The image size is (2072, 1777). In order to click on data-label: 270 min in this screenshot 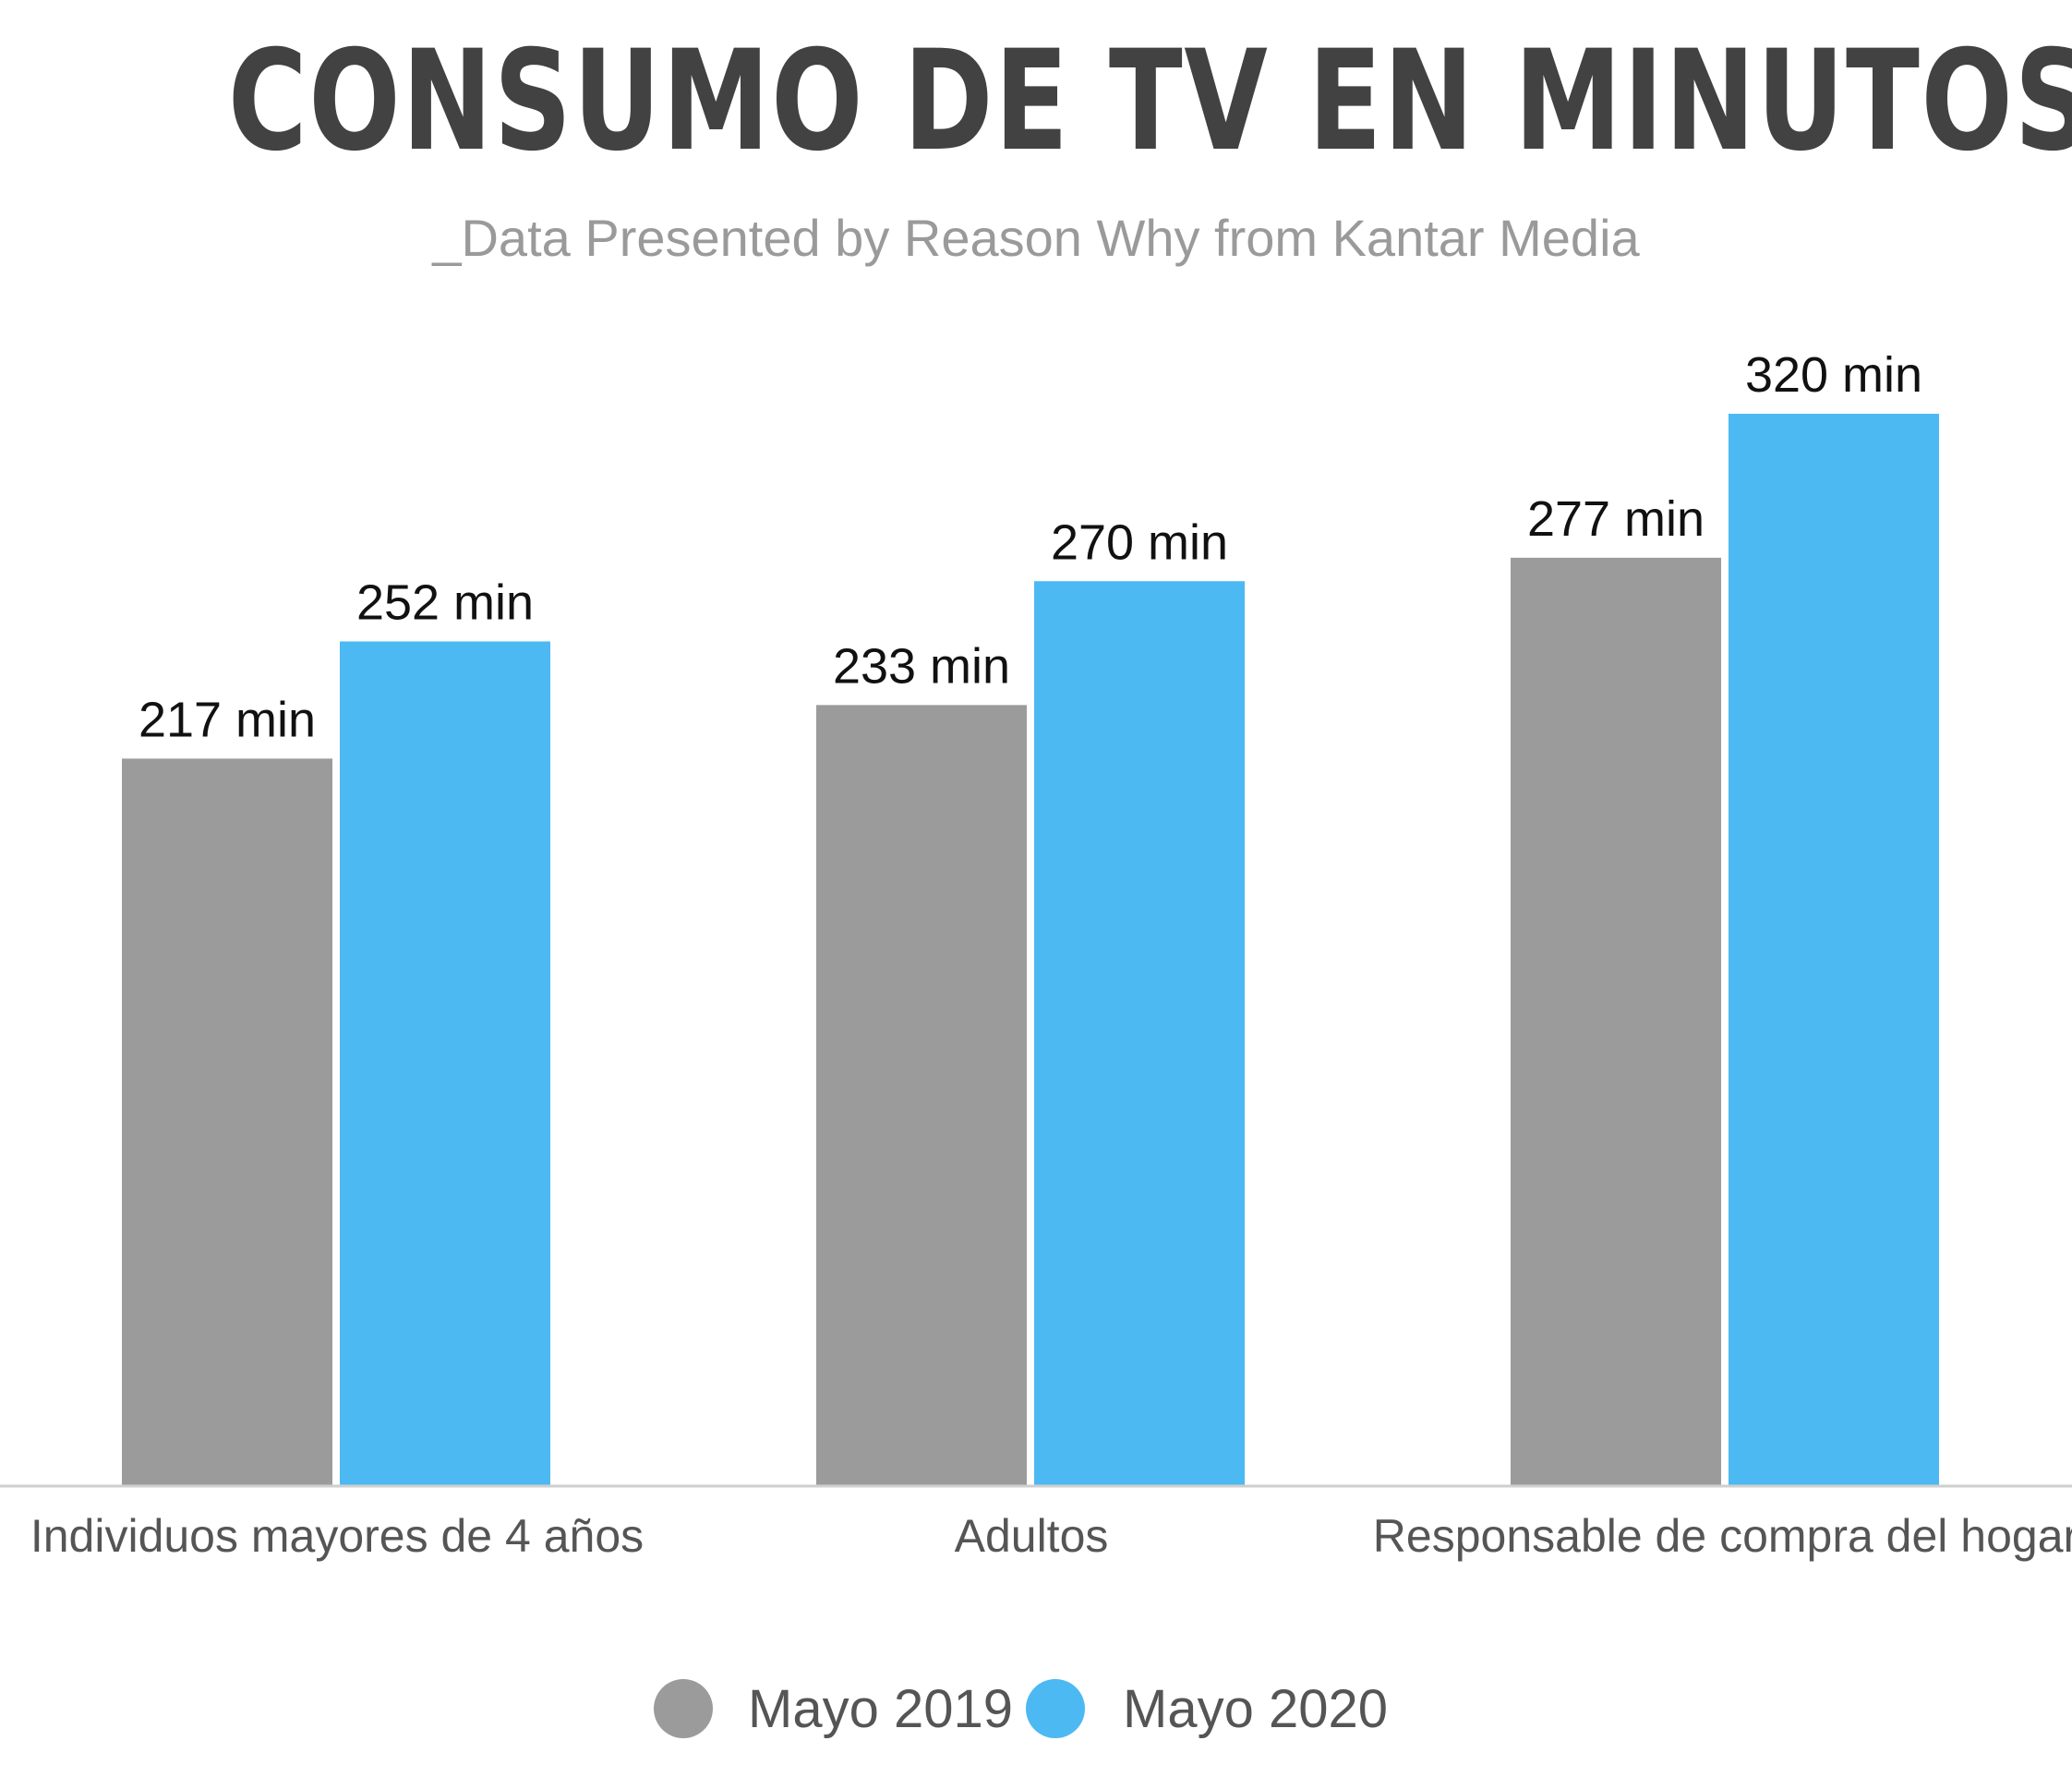, I will do `click(1139, 542)`.